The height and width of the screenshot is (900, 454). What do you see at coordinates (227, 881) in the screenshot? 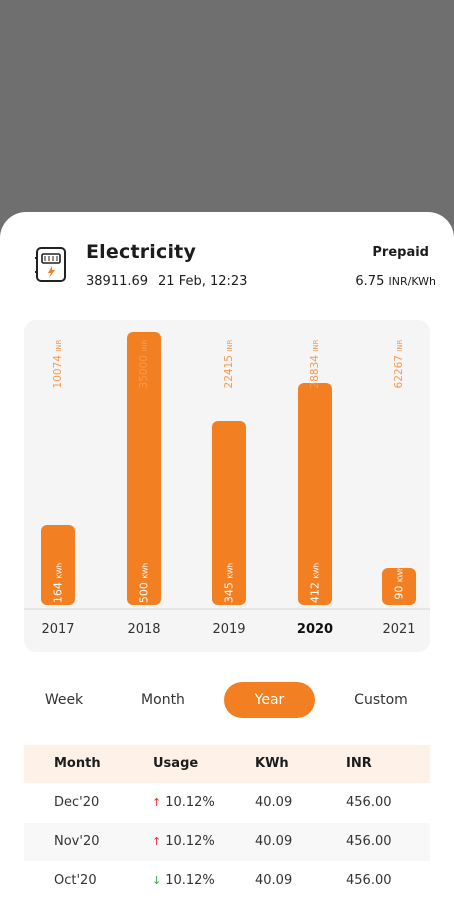
I see `table-row: Oct'20 ↓ 10.12% 40.09 456.00` at bounding box center [227, 881].